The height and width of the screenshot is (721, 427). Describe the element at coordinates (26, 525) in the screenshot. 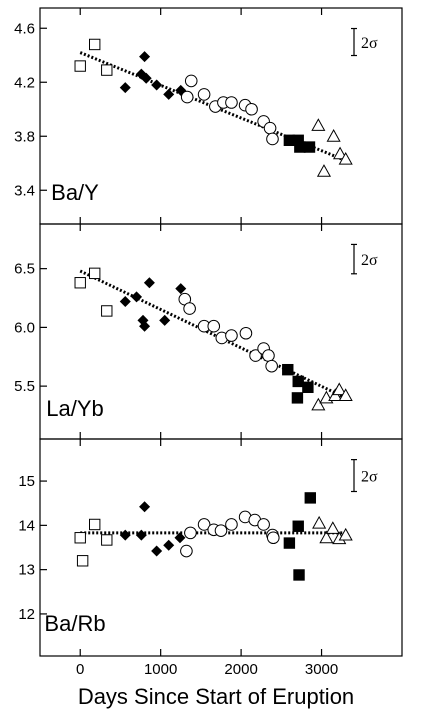

I see `y-tick-label: 14` at that location.